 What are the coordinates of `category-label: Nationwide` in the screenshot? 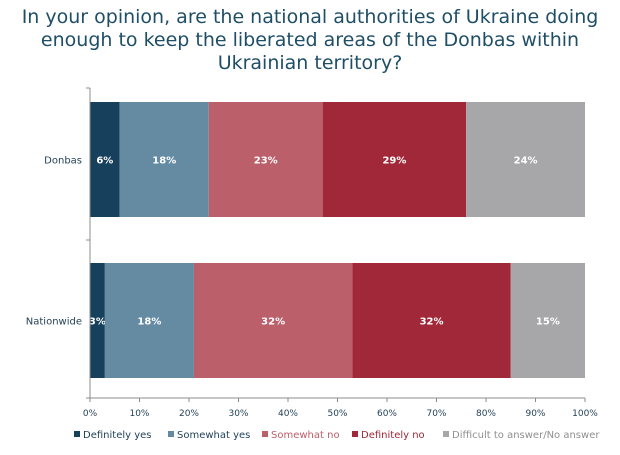 It's located at (54, 322).